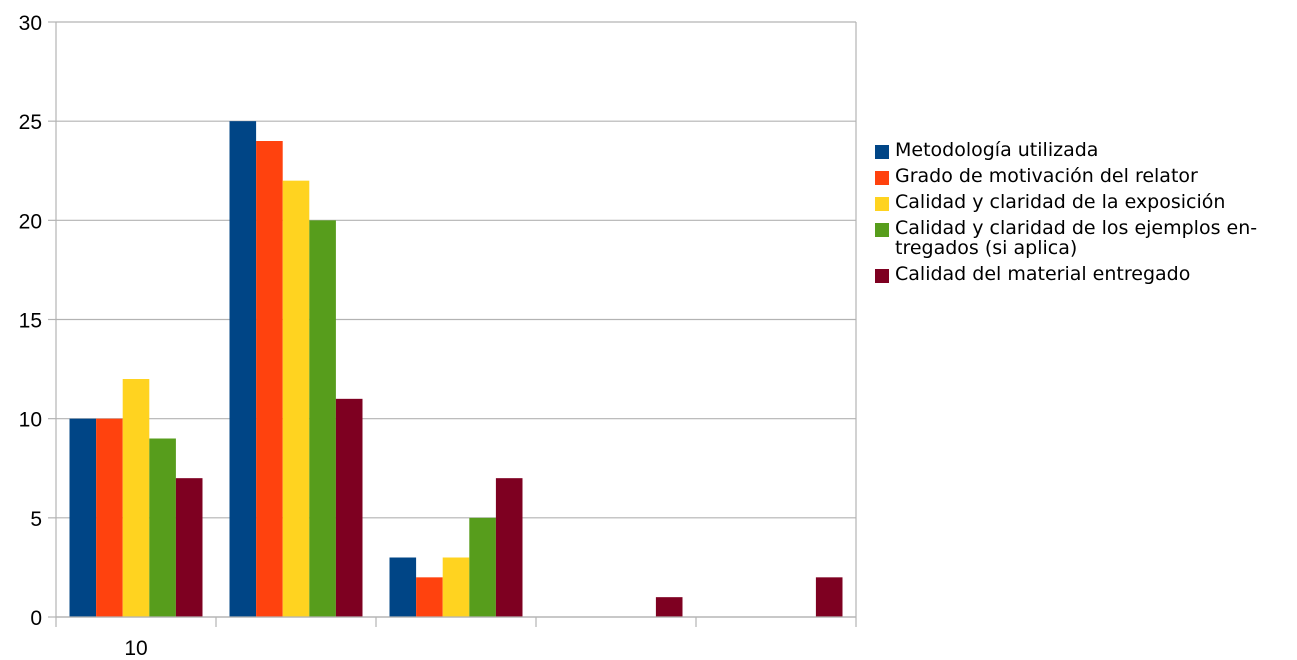 The width and height of the screenshot is (1297, 660). What do you see at coordinates (1060, 202) in the screenshot?
I see `legend-label: Calidad y claridad de la exposición` at bounding box center [1060, 202].